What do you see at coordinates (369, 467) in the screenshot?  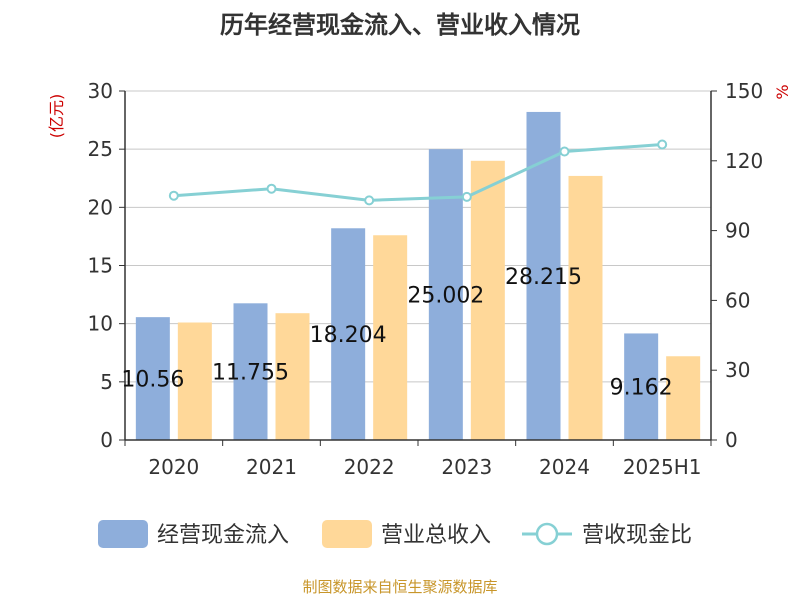 I see `x-tick-label: 2022` at bounding box center [369, 467].